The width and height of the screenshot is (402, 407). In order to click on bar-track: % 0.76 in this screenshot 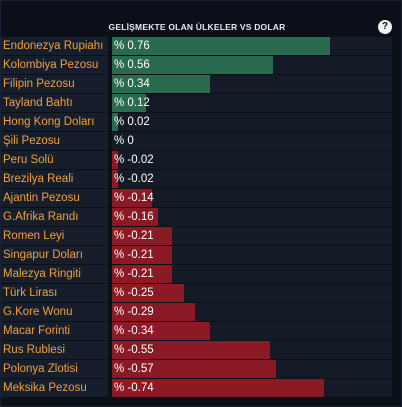, I will do `click(252, 46)`.